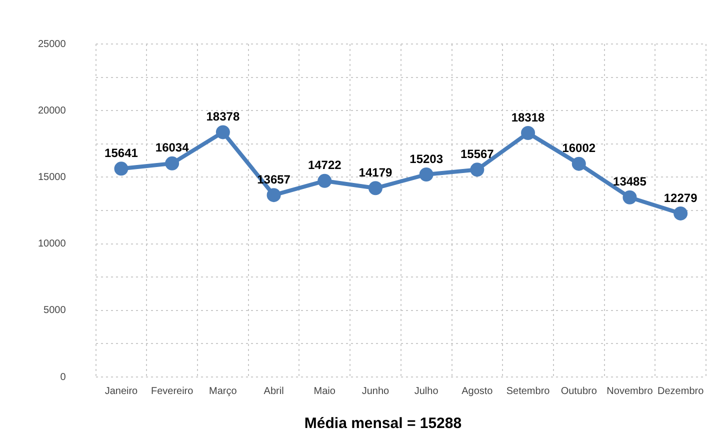  What do you see at coordinates (630, 181) in the screenshot?
I see `data-label: 13485` at bounding box center [630, 181].